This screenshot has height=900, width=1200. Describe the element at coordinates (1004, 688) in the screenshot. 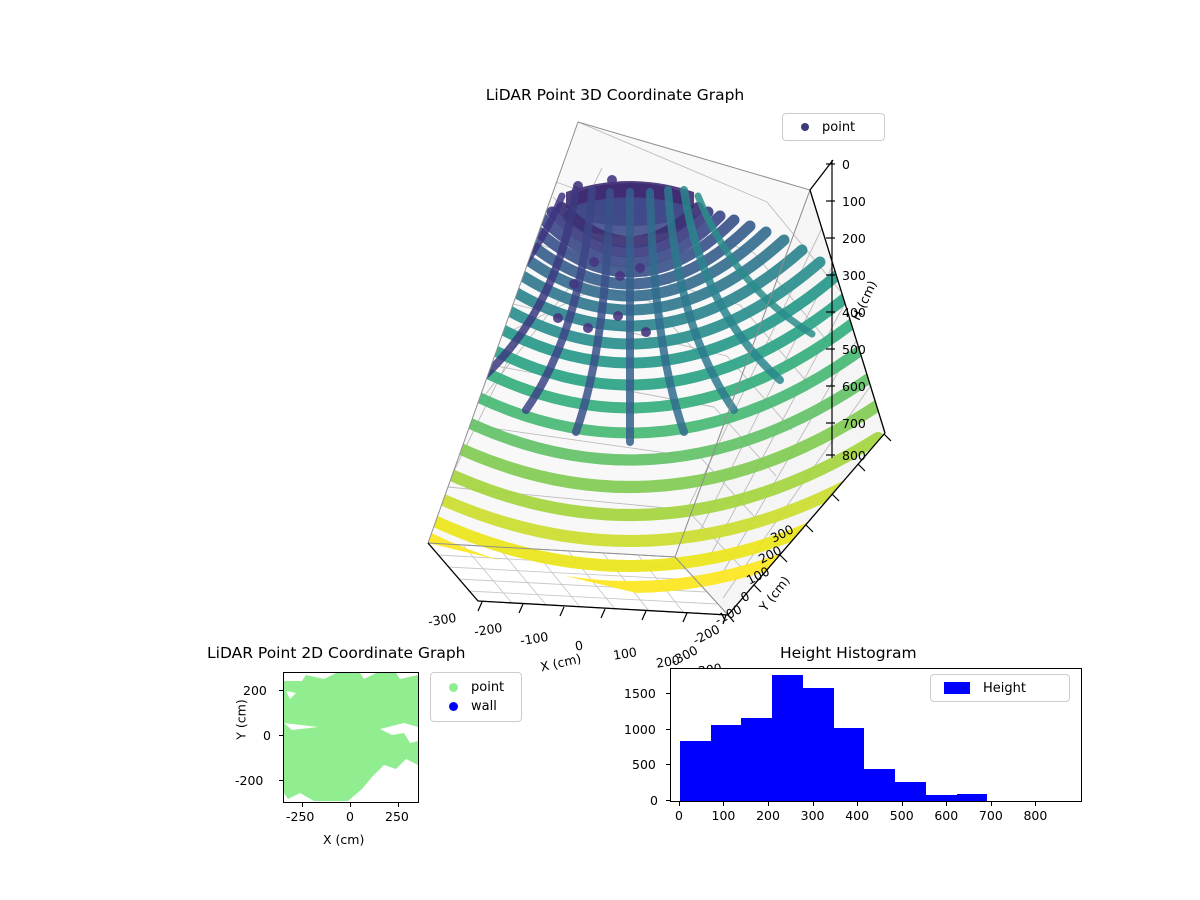

I see `legend-label-height: Height` at that location.